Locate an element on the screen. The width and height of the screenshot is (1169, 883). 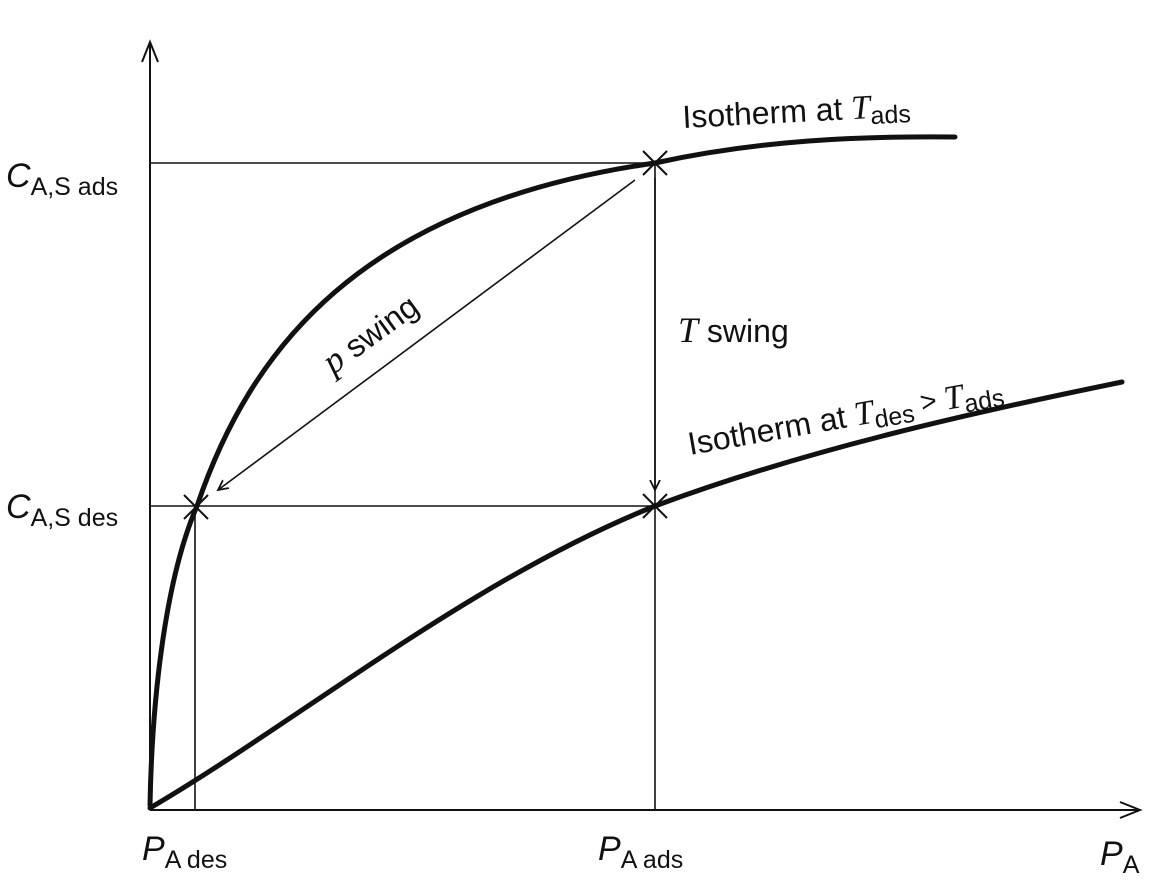
point-marker-des-low is located at coordinates (196, 507).